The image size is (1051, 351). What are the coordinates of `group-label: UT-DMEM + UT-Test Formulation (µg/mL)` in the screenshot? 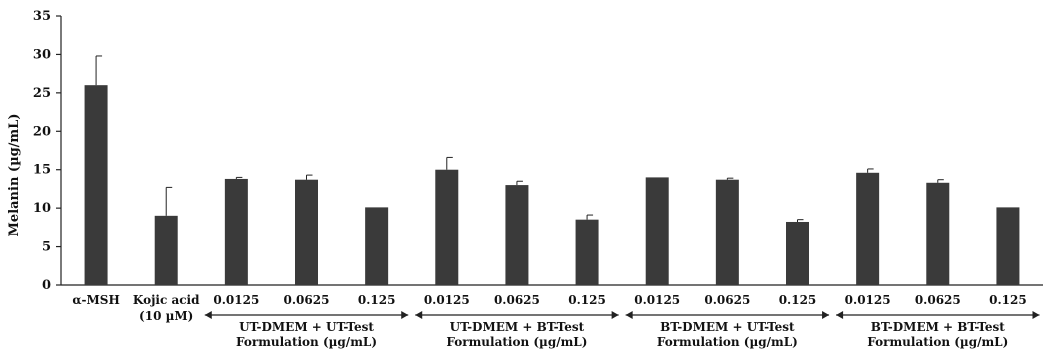 It's located at (306, 334).